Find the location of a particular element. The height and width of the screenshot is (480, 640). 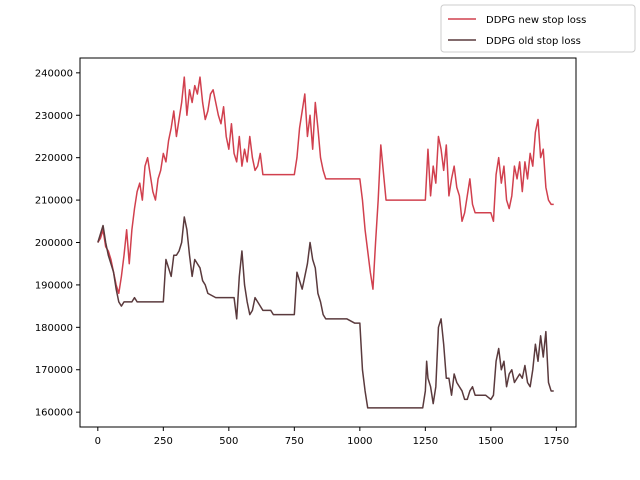

legend: DDPG new stop loss DDPG old stop loss is located at coordinates (538, 28).